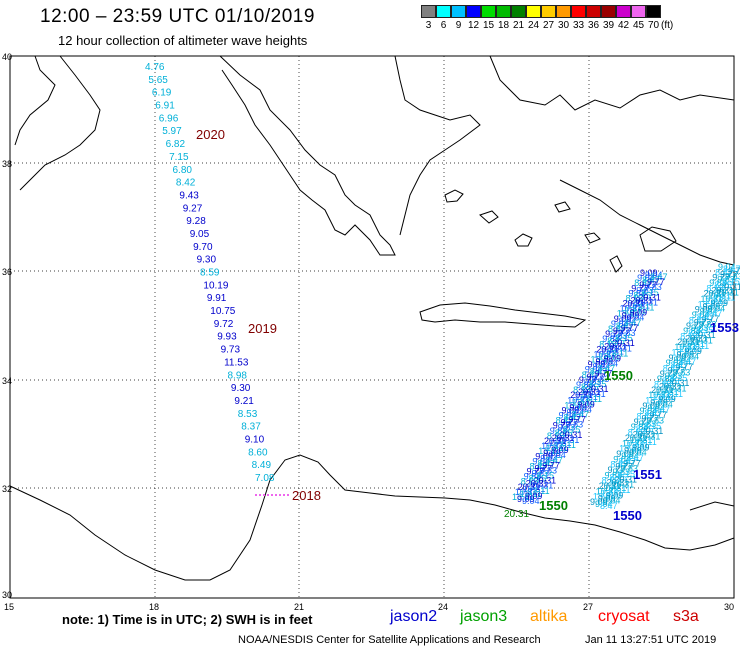 Image resolution: width=740 pixels, height=650 pixels. I want to click on wave-height-value: 6.96, so click(169, 118).